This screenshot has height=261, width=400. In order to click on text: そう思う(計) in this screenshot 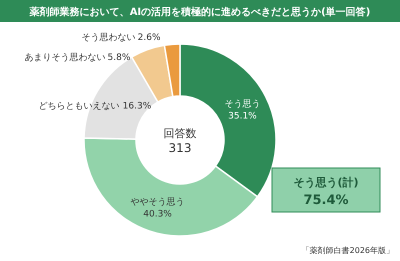, I will do `click(326, 182)`.